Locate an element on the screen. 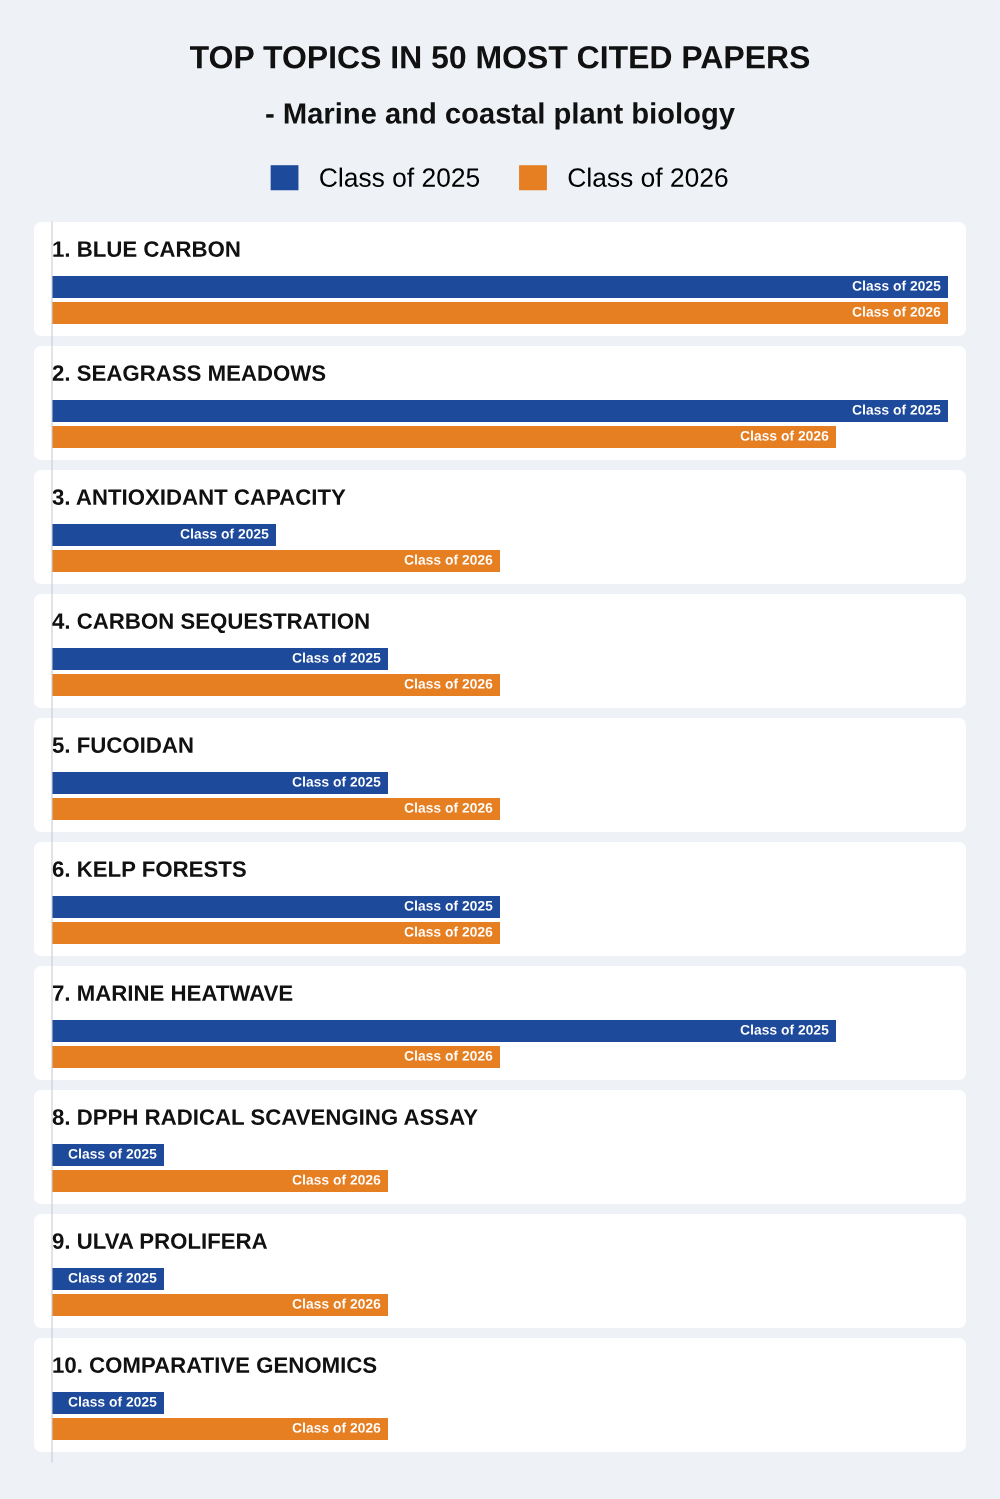  y-tick-label: 4. CARBON SEQUESTRATION is located at coordinates (210, 623).